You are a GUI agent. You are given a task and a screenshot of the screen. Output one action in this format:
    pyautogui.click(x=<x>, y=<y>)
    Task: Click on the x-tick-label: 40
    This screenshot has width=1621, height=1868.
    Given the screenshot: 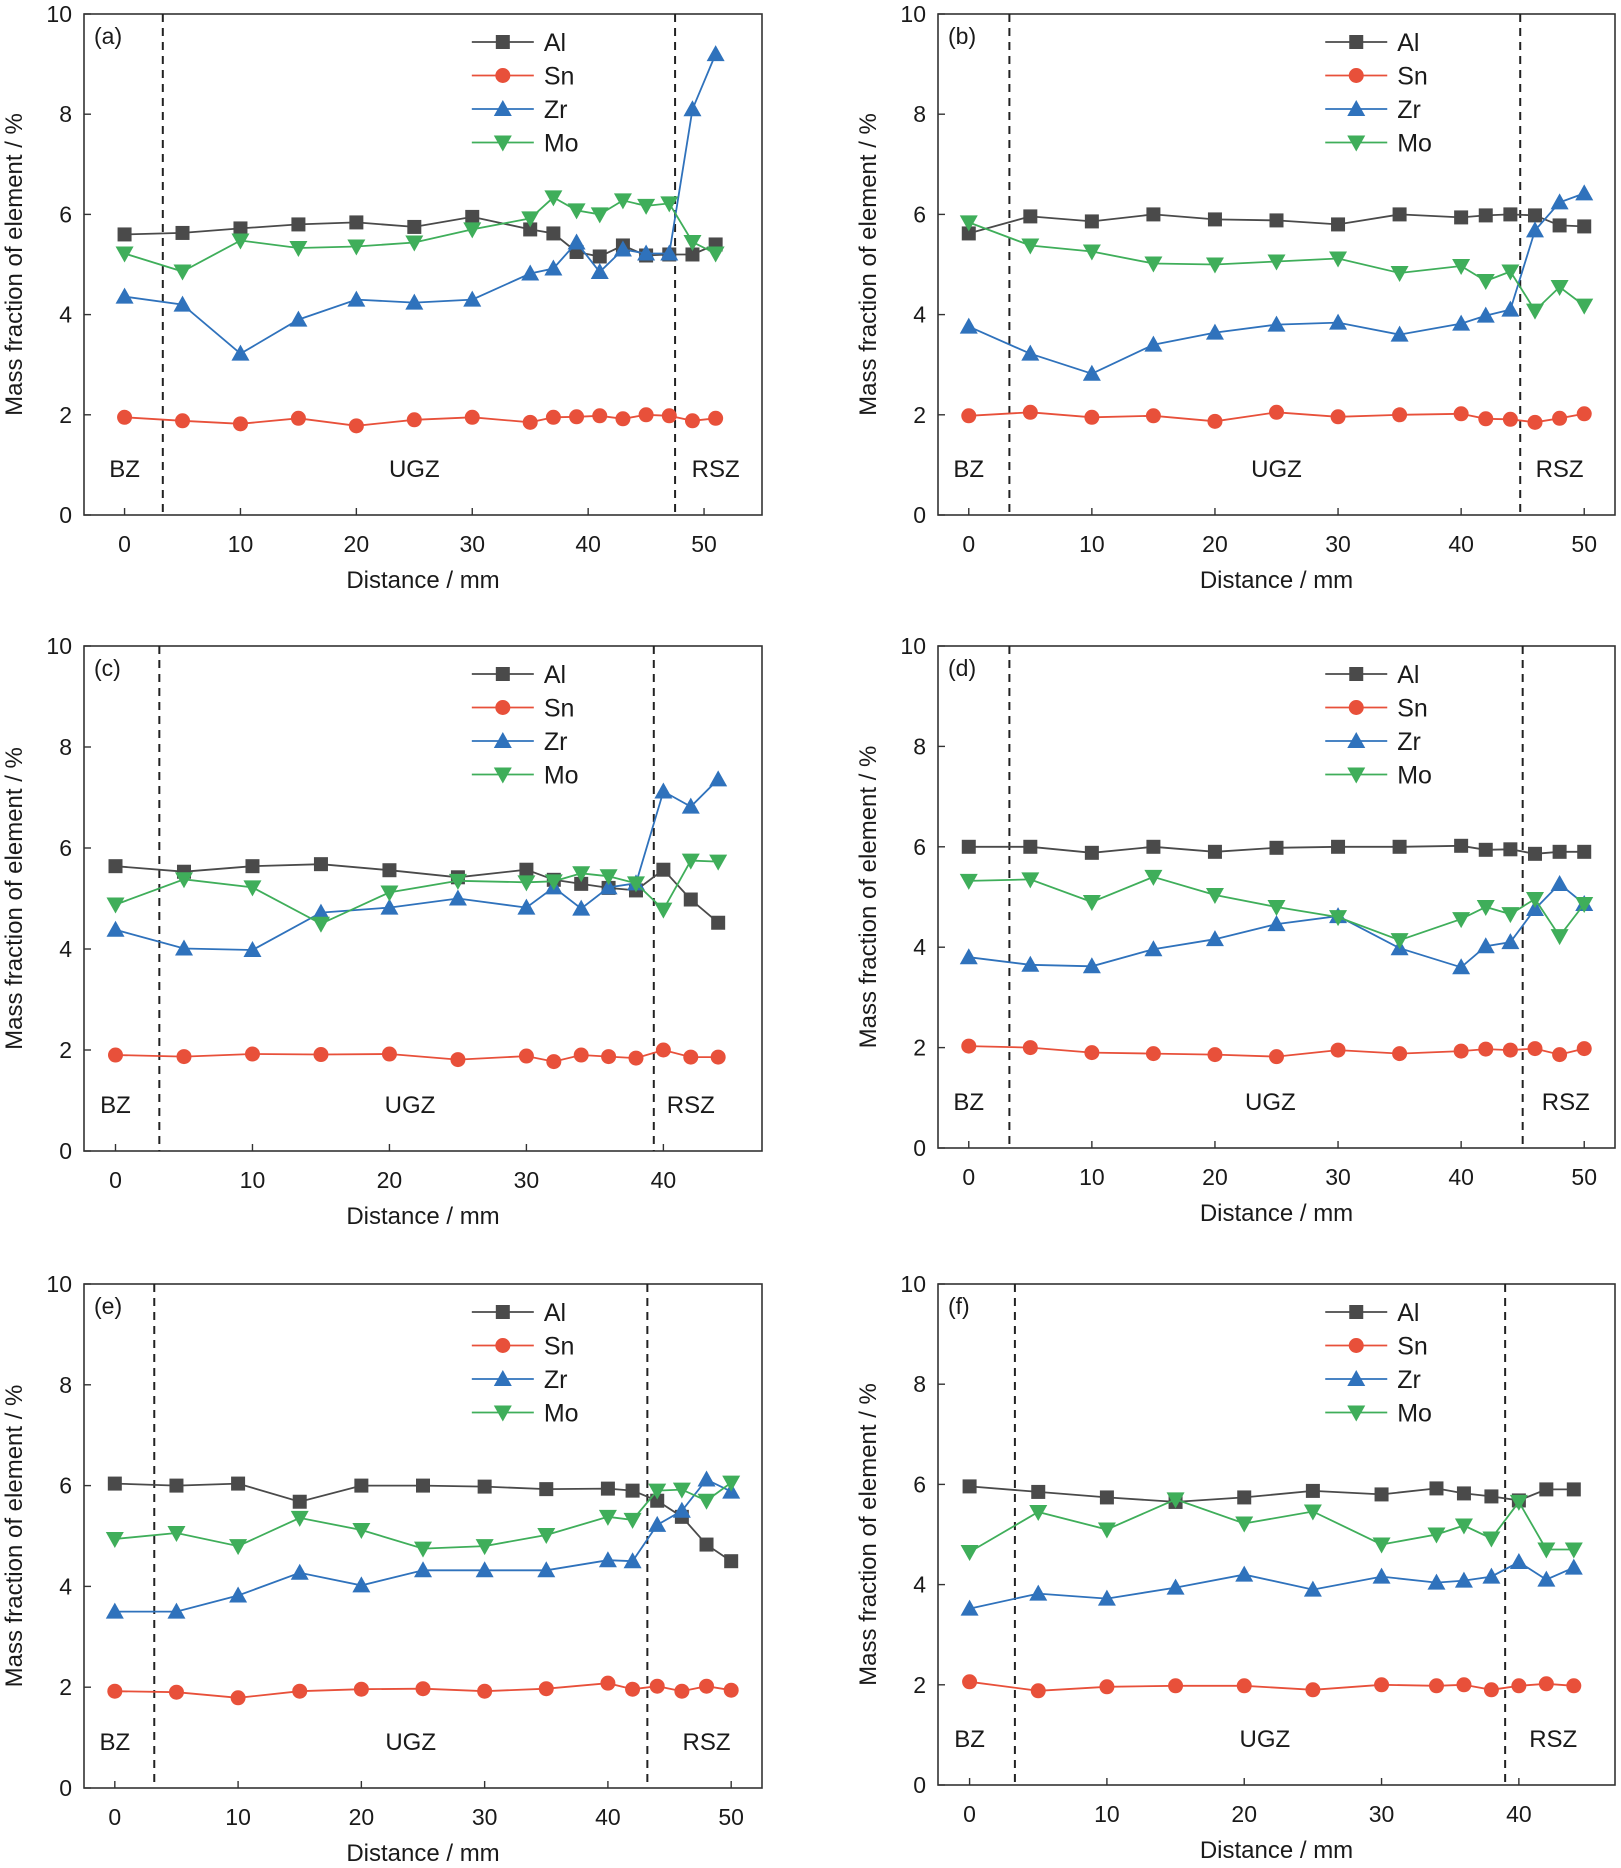 What is the action you would take?
    pyautogui.click(x=1461, y=1177)
    